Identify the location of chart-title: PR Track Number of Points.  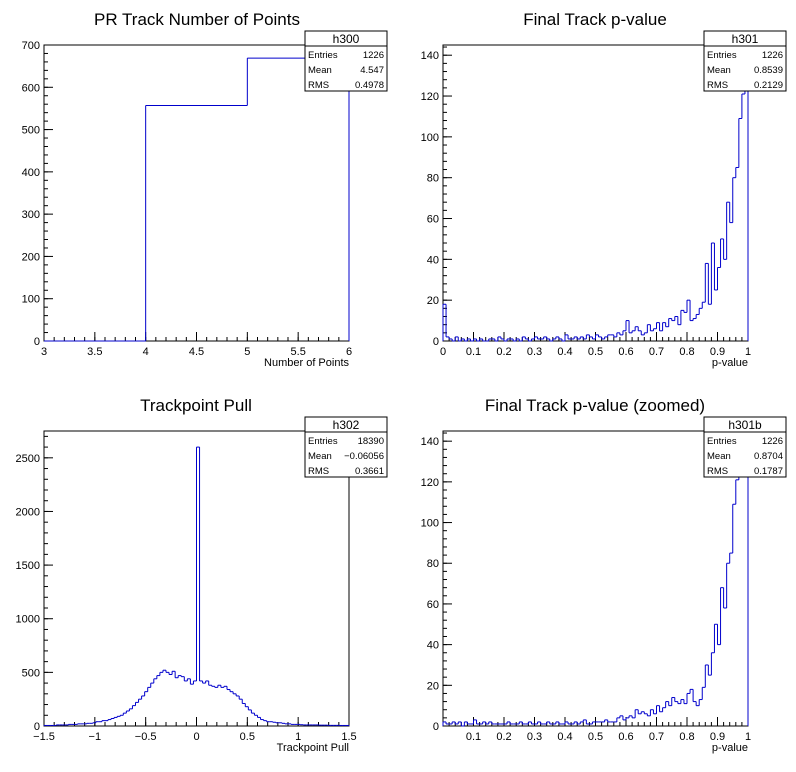
(197, 19).